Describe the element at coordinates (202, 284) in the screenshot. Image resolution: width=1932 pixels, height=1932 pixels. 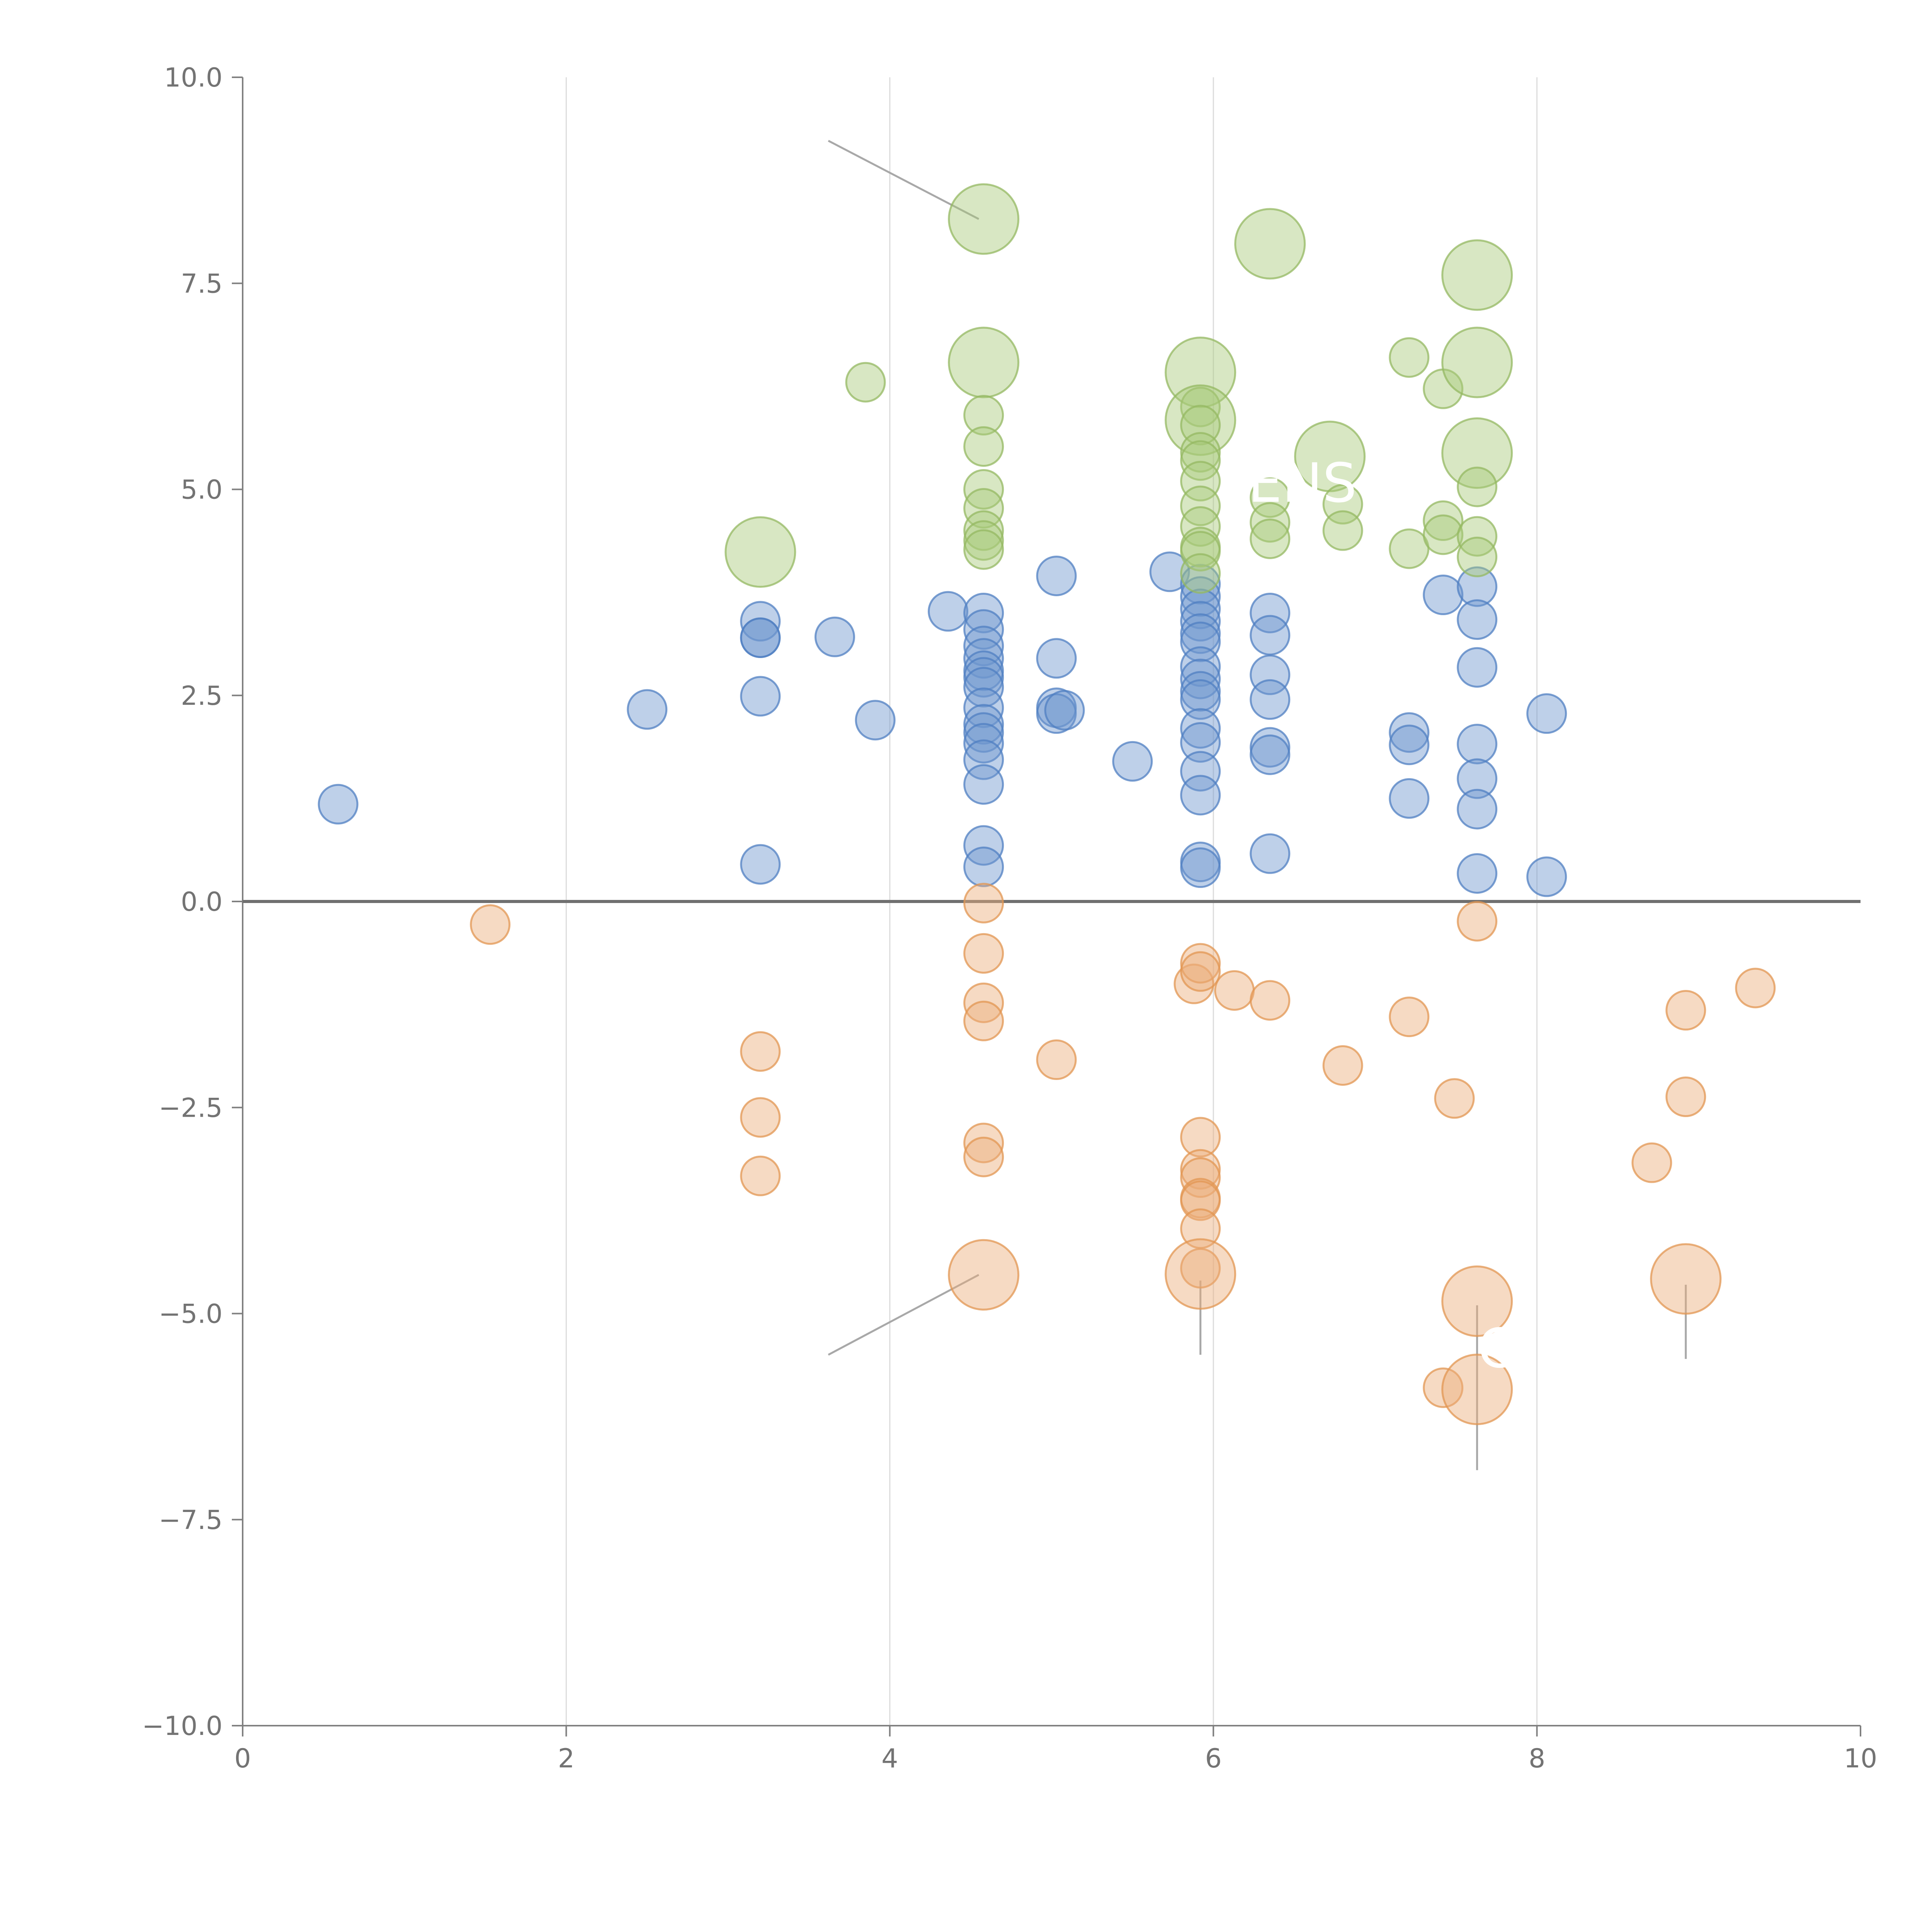
I see `y-tick-label: 7.5` at that location.